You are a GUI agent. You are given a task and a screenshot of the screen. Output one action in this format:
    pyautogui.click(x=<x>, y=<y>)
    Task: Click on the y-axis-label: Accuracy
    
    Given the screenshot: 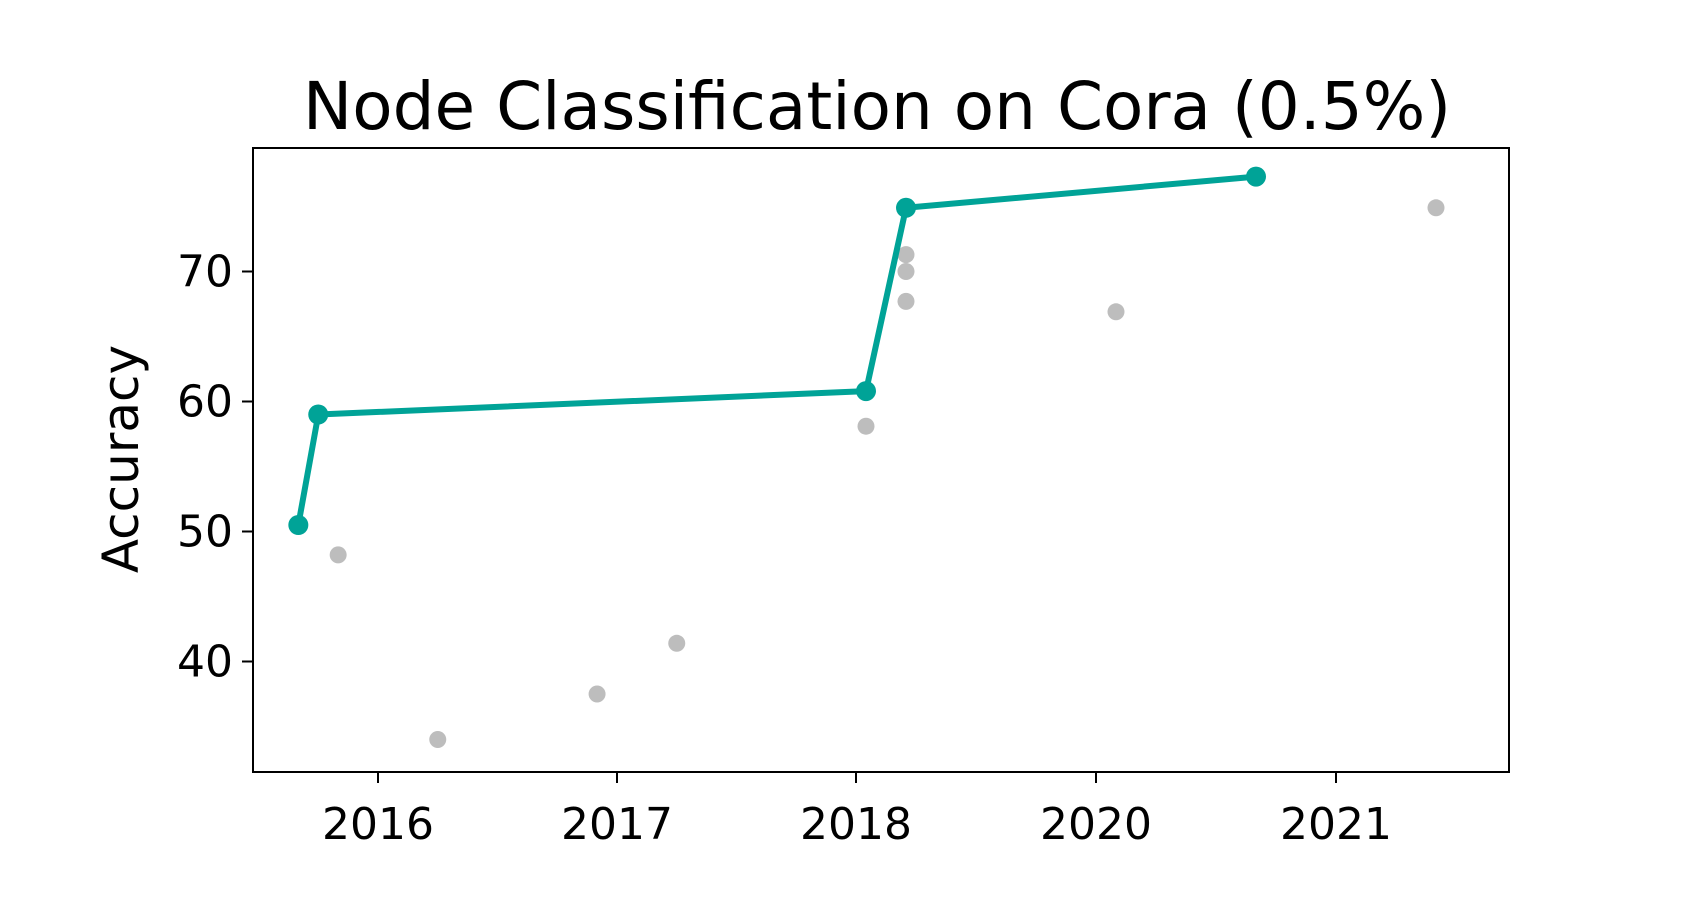 What is the action you would take?
    pyautogui.click(x=121, y=459)
    